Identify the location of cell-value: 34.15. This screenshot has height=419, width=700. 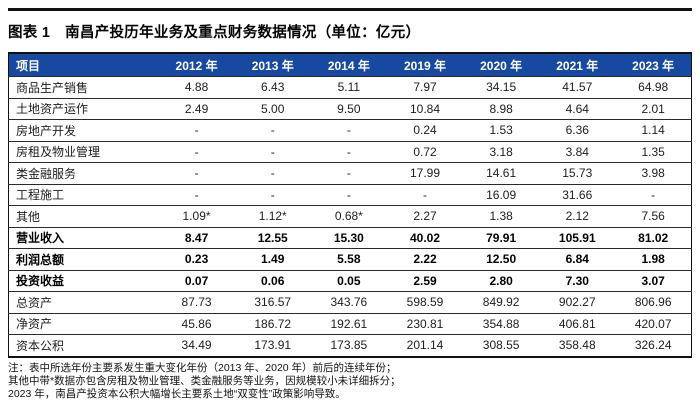
(501, 87).